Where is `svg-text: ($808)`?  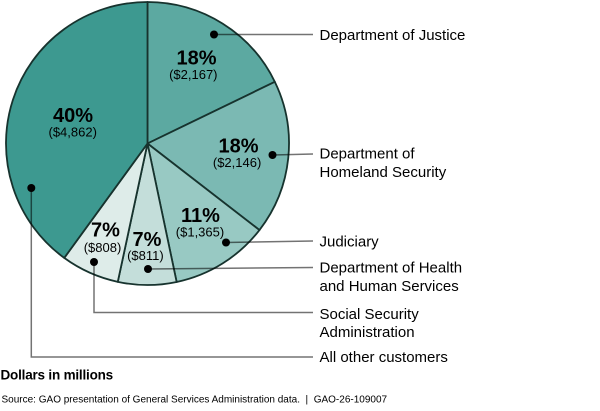 svg-text: ($808) is located at coordinates (103, 247).